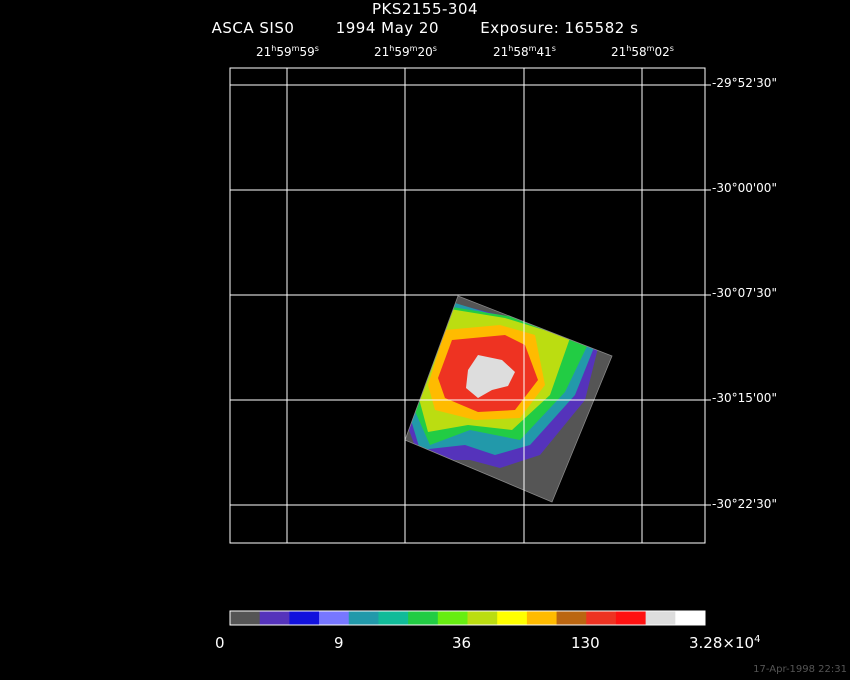  Describe the element at coordinates (339, 643) in the screenshot. I see `colorbar-label-9: 9` at that location.